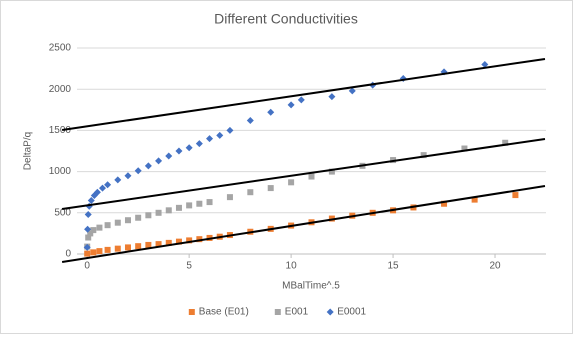 The image size is (573, 339). I want to click on x-axis-title: MBalTime^.5, so click(311, 286).